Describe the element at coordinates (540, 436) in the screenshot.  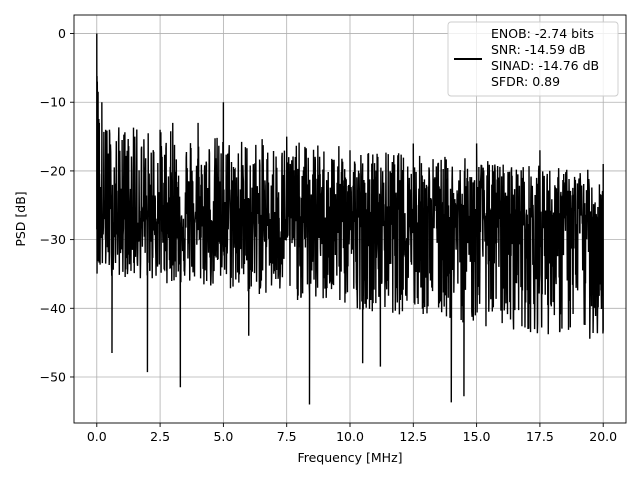
I see `x-tick-label: 17.5` at that location.